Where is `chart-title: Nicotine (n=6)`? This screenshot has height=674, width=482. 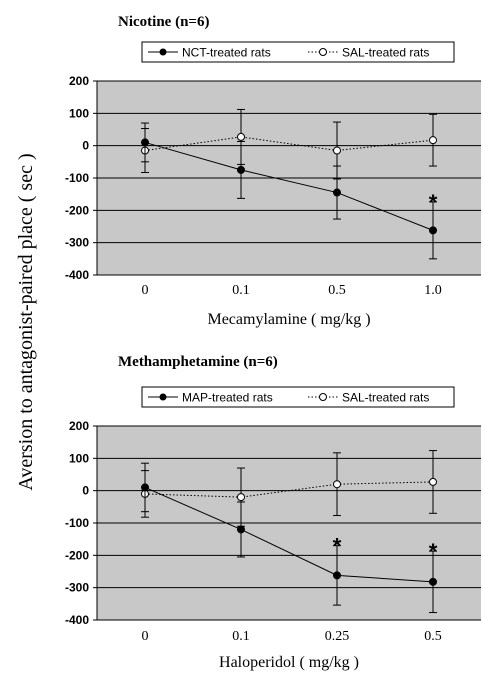 chart-title: Nicotine (n=6) is located at coordinates (163, 22).